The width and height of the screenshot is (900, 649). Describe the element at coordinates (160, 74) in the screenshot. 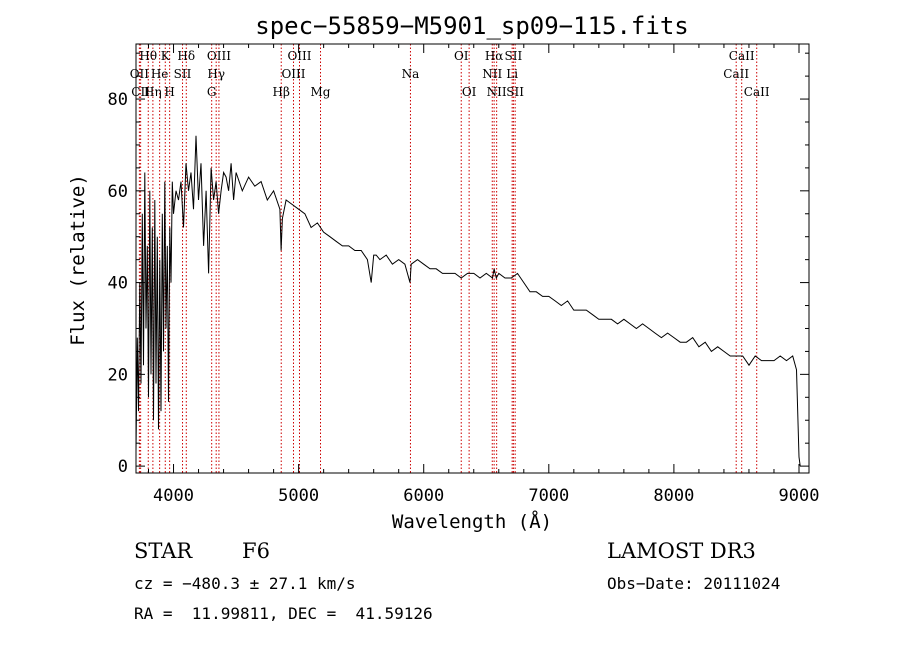

I see `spectral-line-label: He` at that location.